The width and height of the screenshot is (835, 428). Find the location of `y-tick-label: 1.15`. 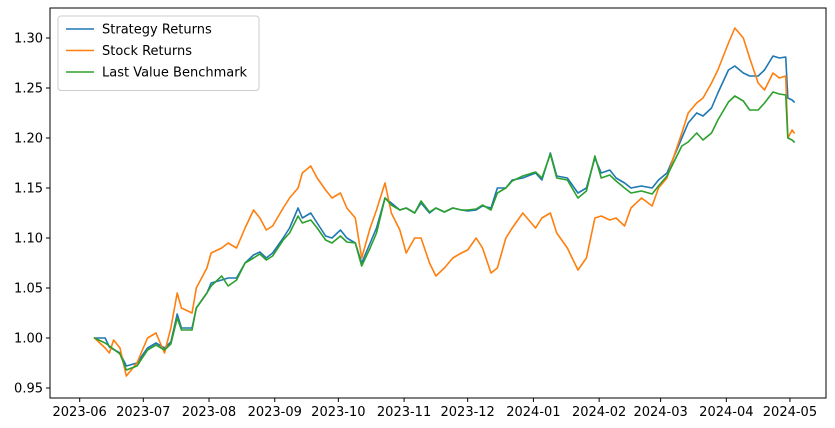

y-tick-label: 1.15 is located at coordinates (28, 189).